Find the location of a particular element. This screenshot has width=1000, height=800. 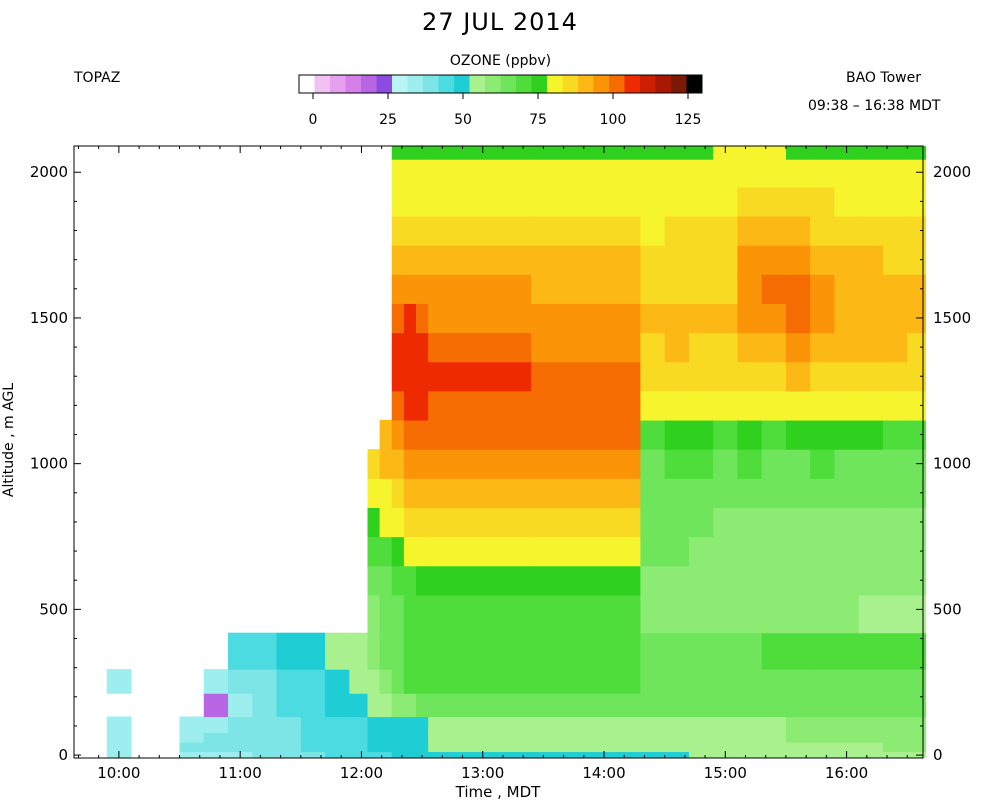

x-tick-label: 13:00 is located at coordinates (482, 773).